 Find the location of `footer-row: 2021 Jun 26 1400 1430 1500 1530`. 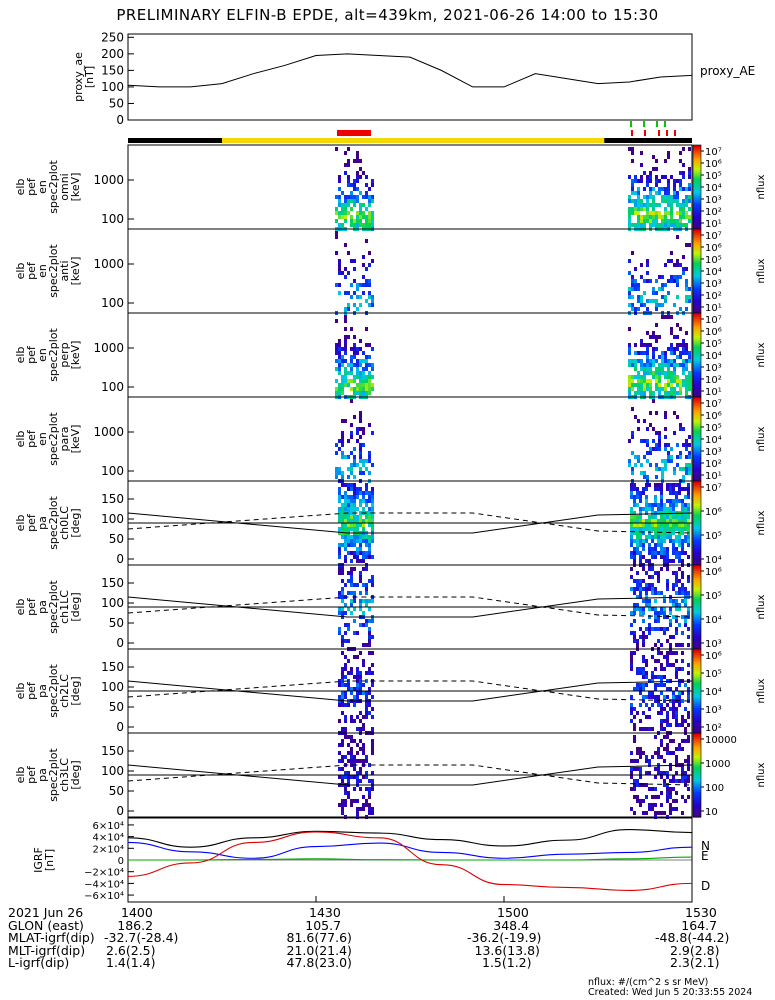

footer-row: 2021 Jun 26 1400 1430 1500 1530 is located at coordinates (388, 912).